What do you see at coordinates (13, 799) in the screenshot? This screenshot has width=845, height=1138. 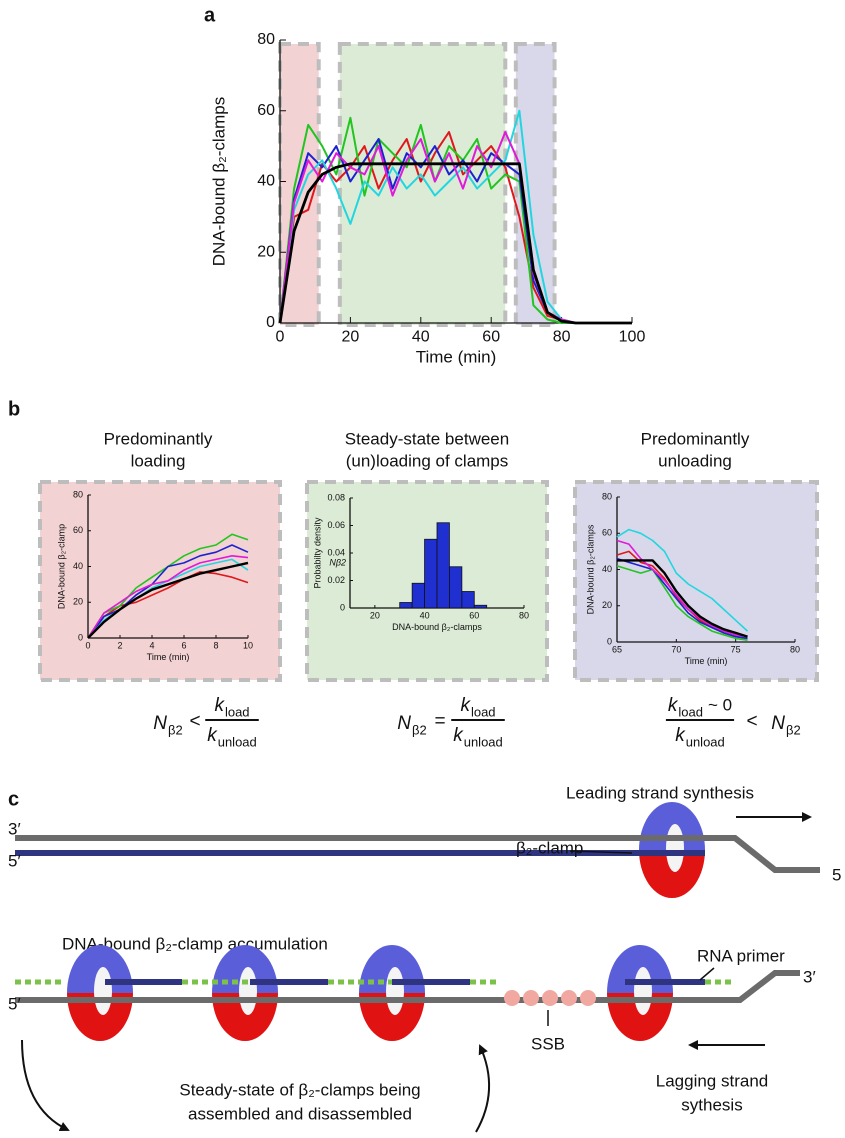 I see `panel-label: c` at bounding box center [13, 799].